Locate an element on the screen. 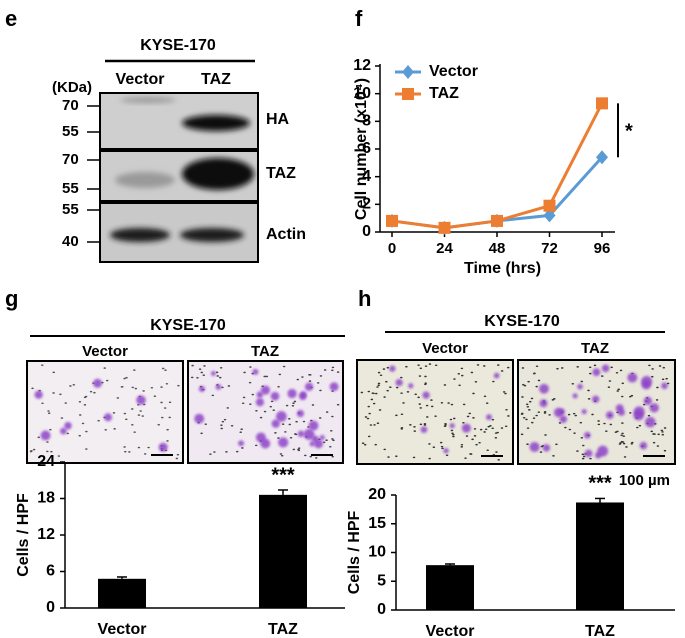  band is located at coordinates (212, 235).